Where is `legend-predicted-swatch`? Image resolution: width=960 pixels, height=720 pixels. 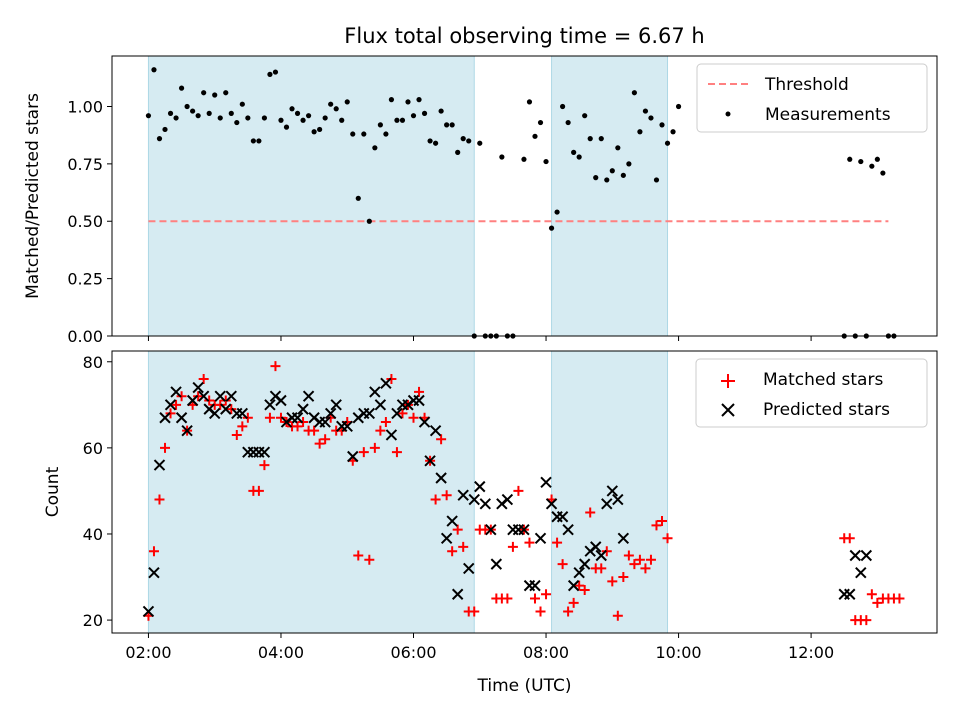
legend-predicted-swatch is located at coordinates (728, 410).